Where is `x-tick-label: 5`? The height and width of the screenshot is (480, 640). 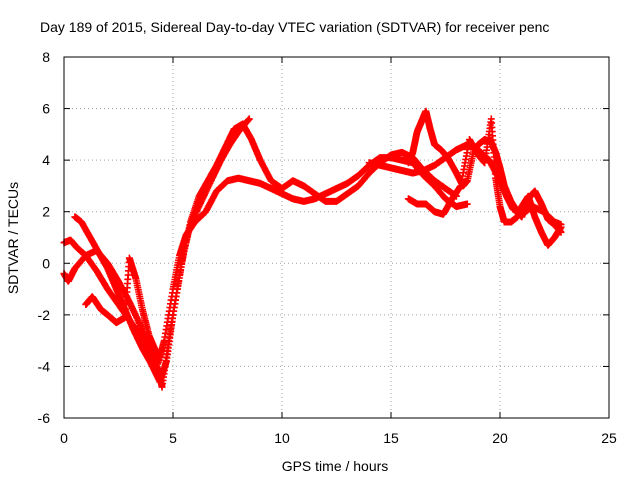
x-tick-label: 5 is located at coordinates (173, 438).